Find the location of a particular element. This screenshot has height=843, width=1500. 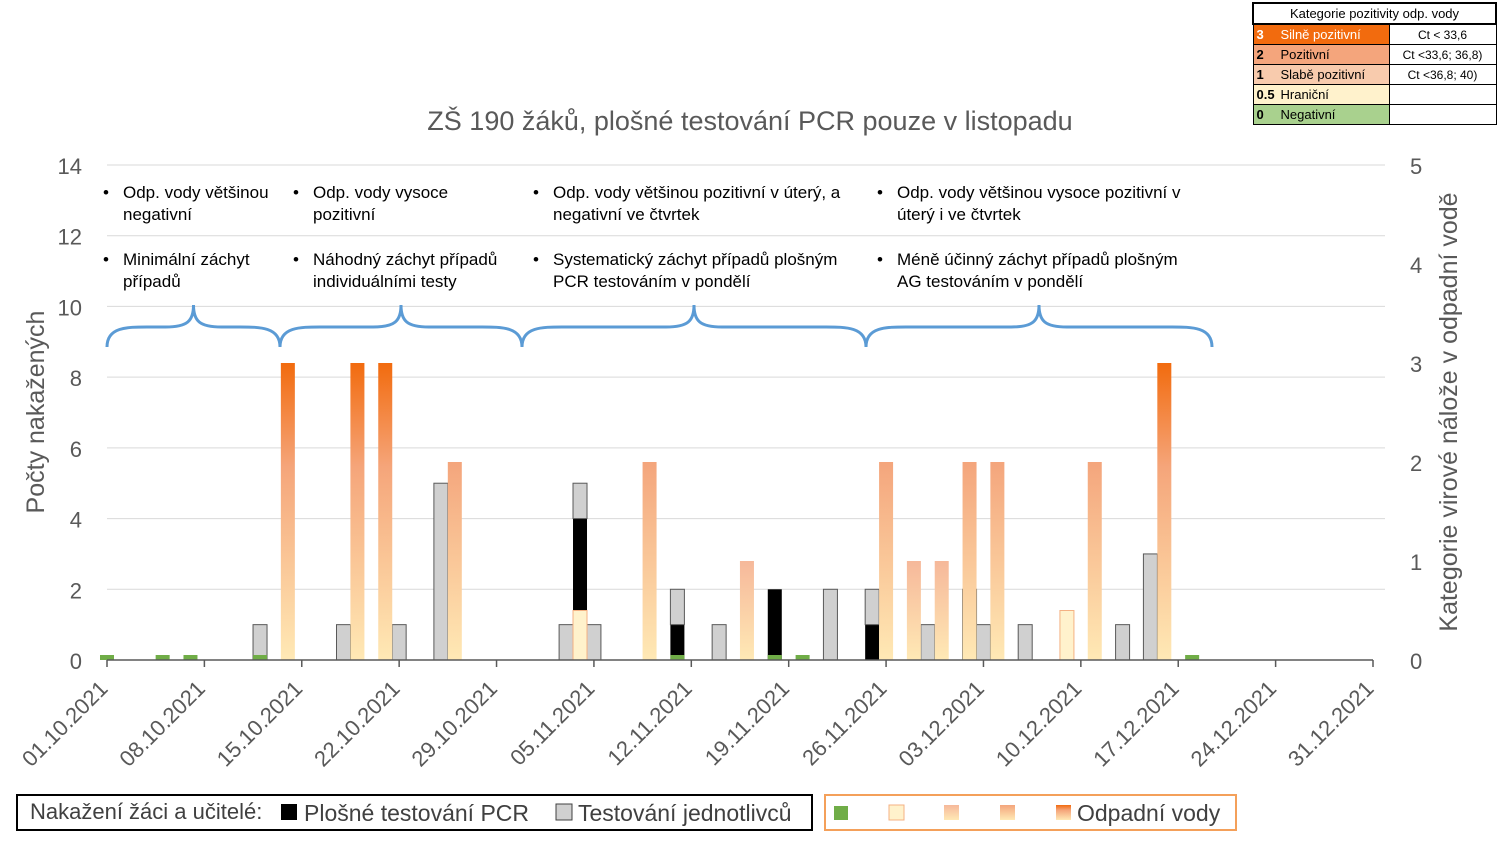

annotation-text: Méně účinný záchyt případů plošným is located at coordinates (1037, 259).